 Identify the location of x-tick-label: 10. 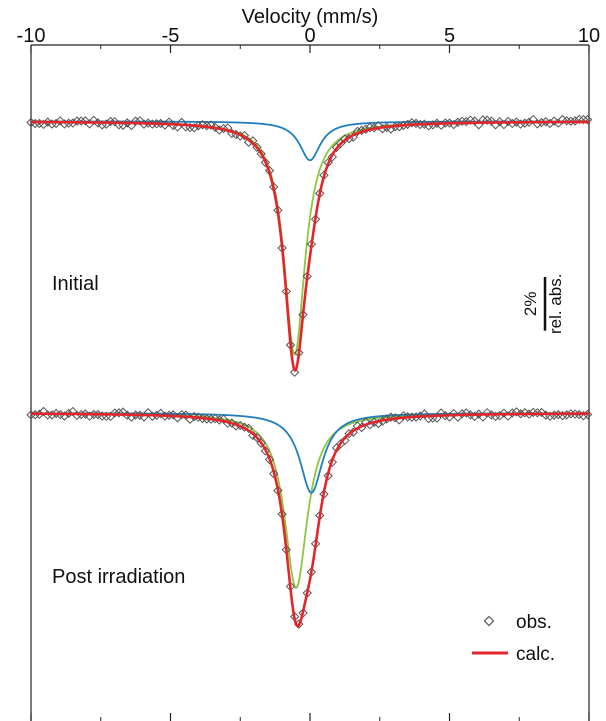
(589, 36).